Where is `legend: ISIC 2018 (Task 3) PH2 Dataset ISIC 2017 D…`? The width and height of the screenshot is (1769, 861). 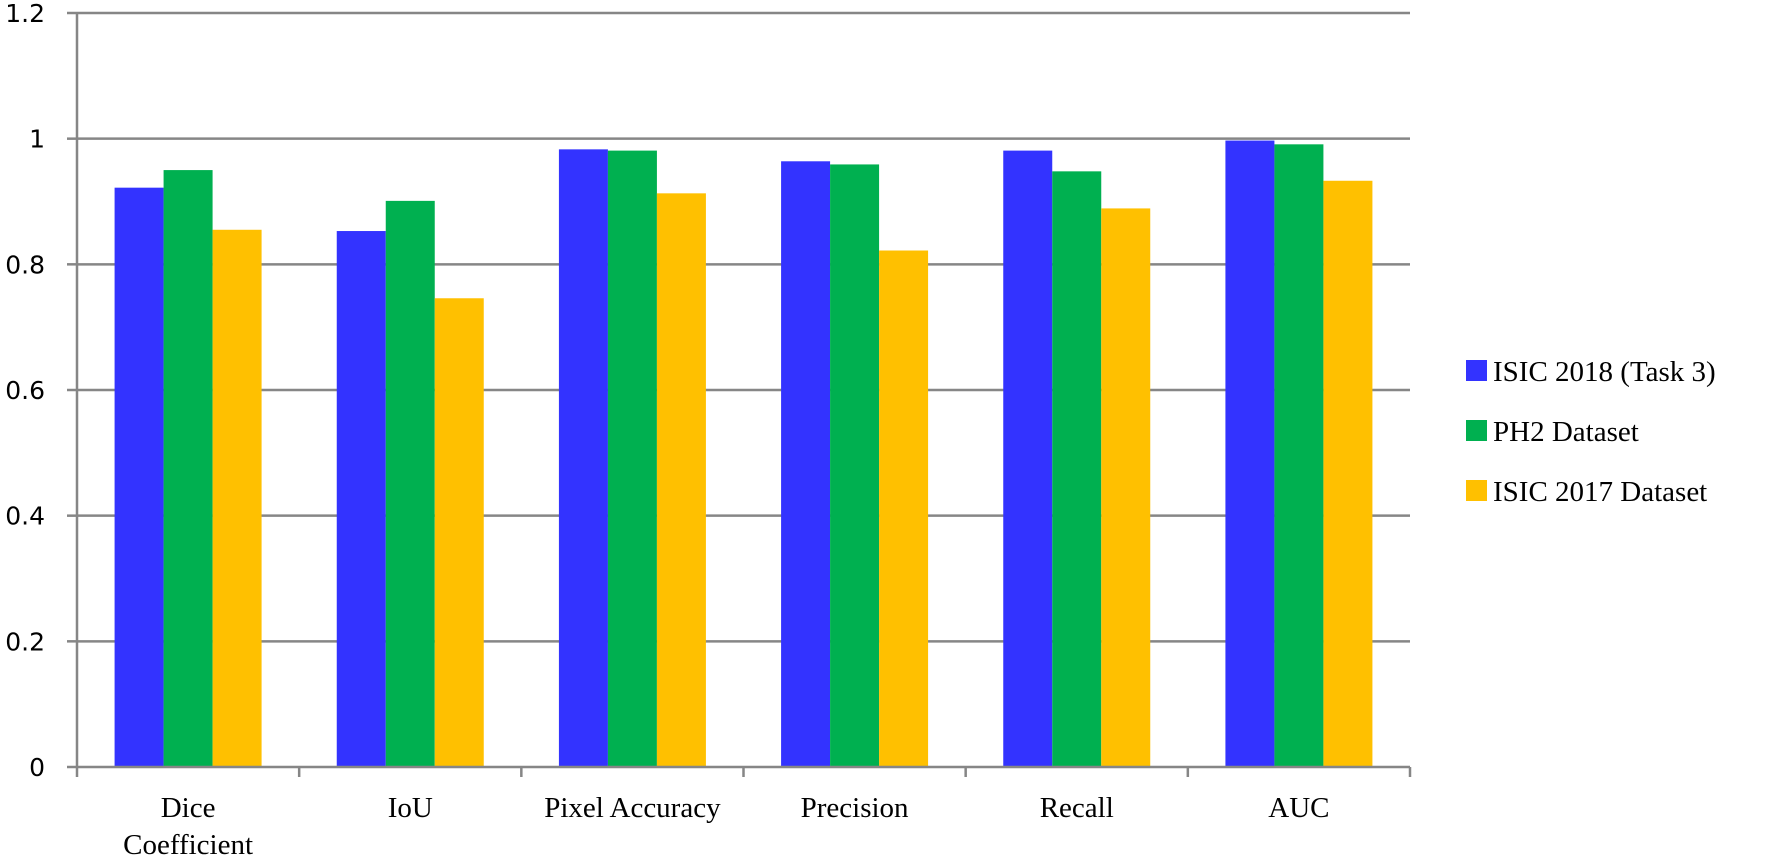 legend: ISIC 2018 (Task 3) PH2 Dataset ISIC 2017 D… is located at coordinates (1591, 432).